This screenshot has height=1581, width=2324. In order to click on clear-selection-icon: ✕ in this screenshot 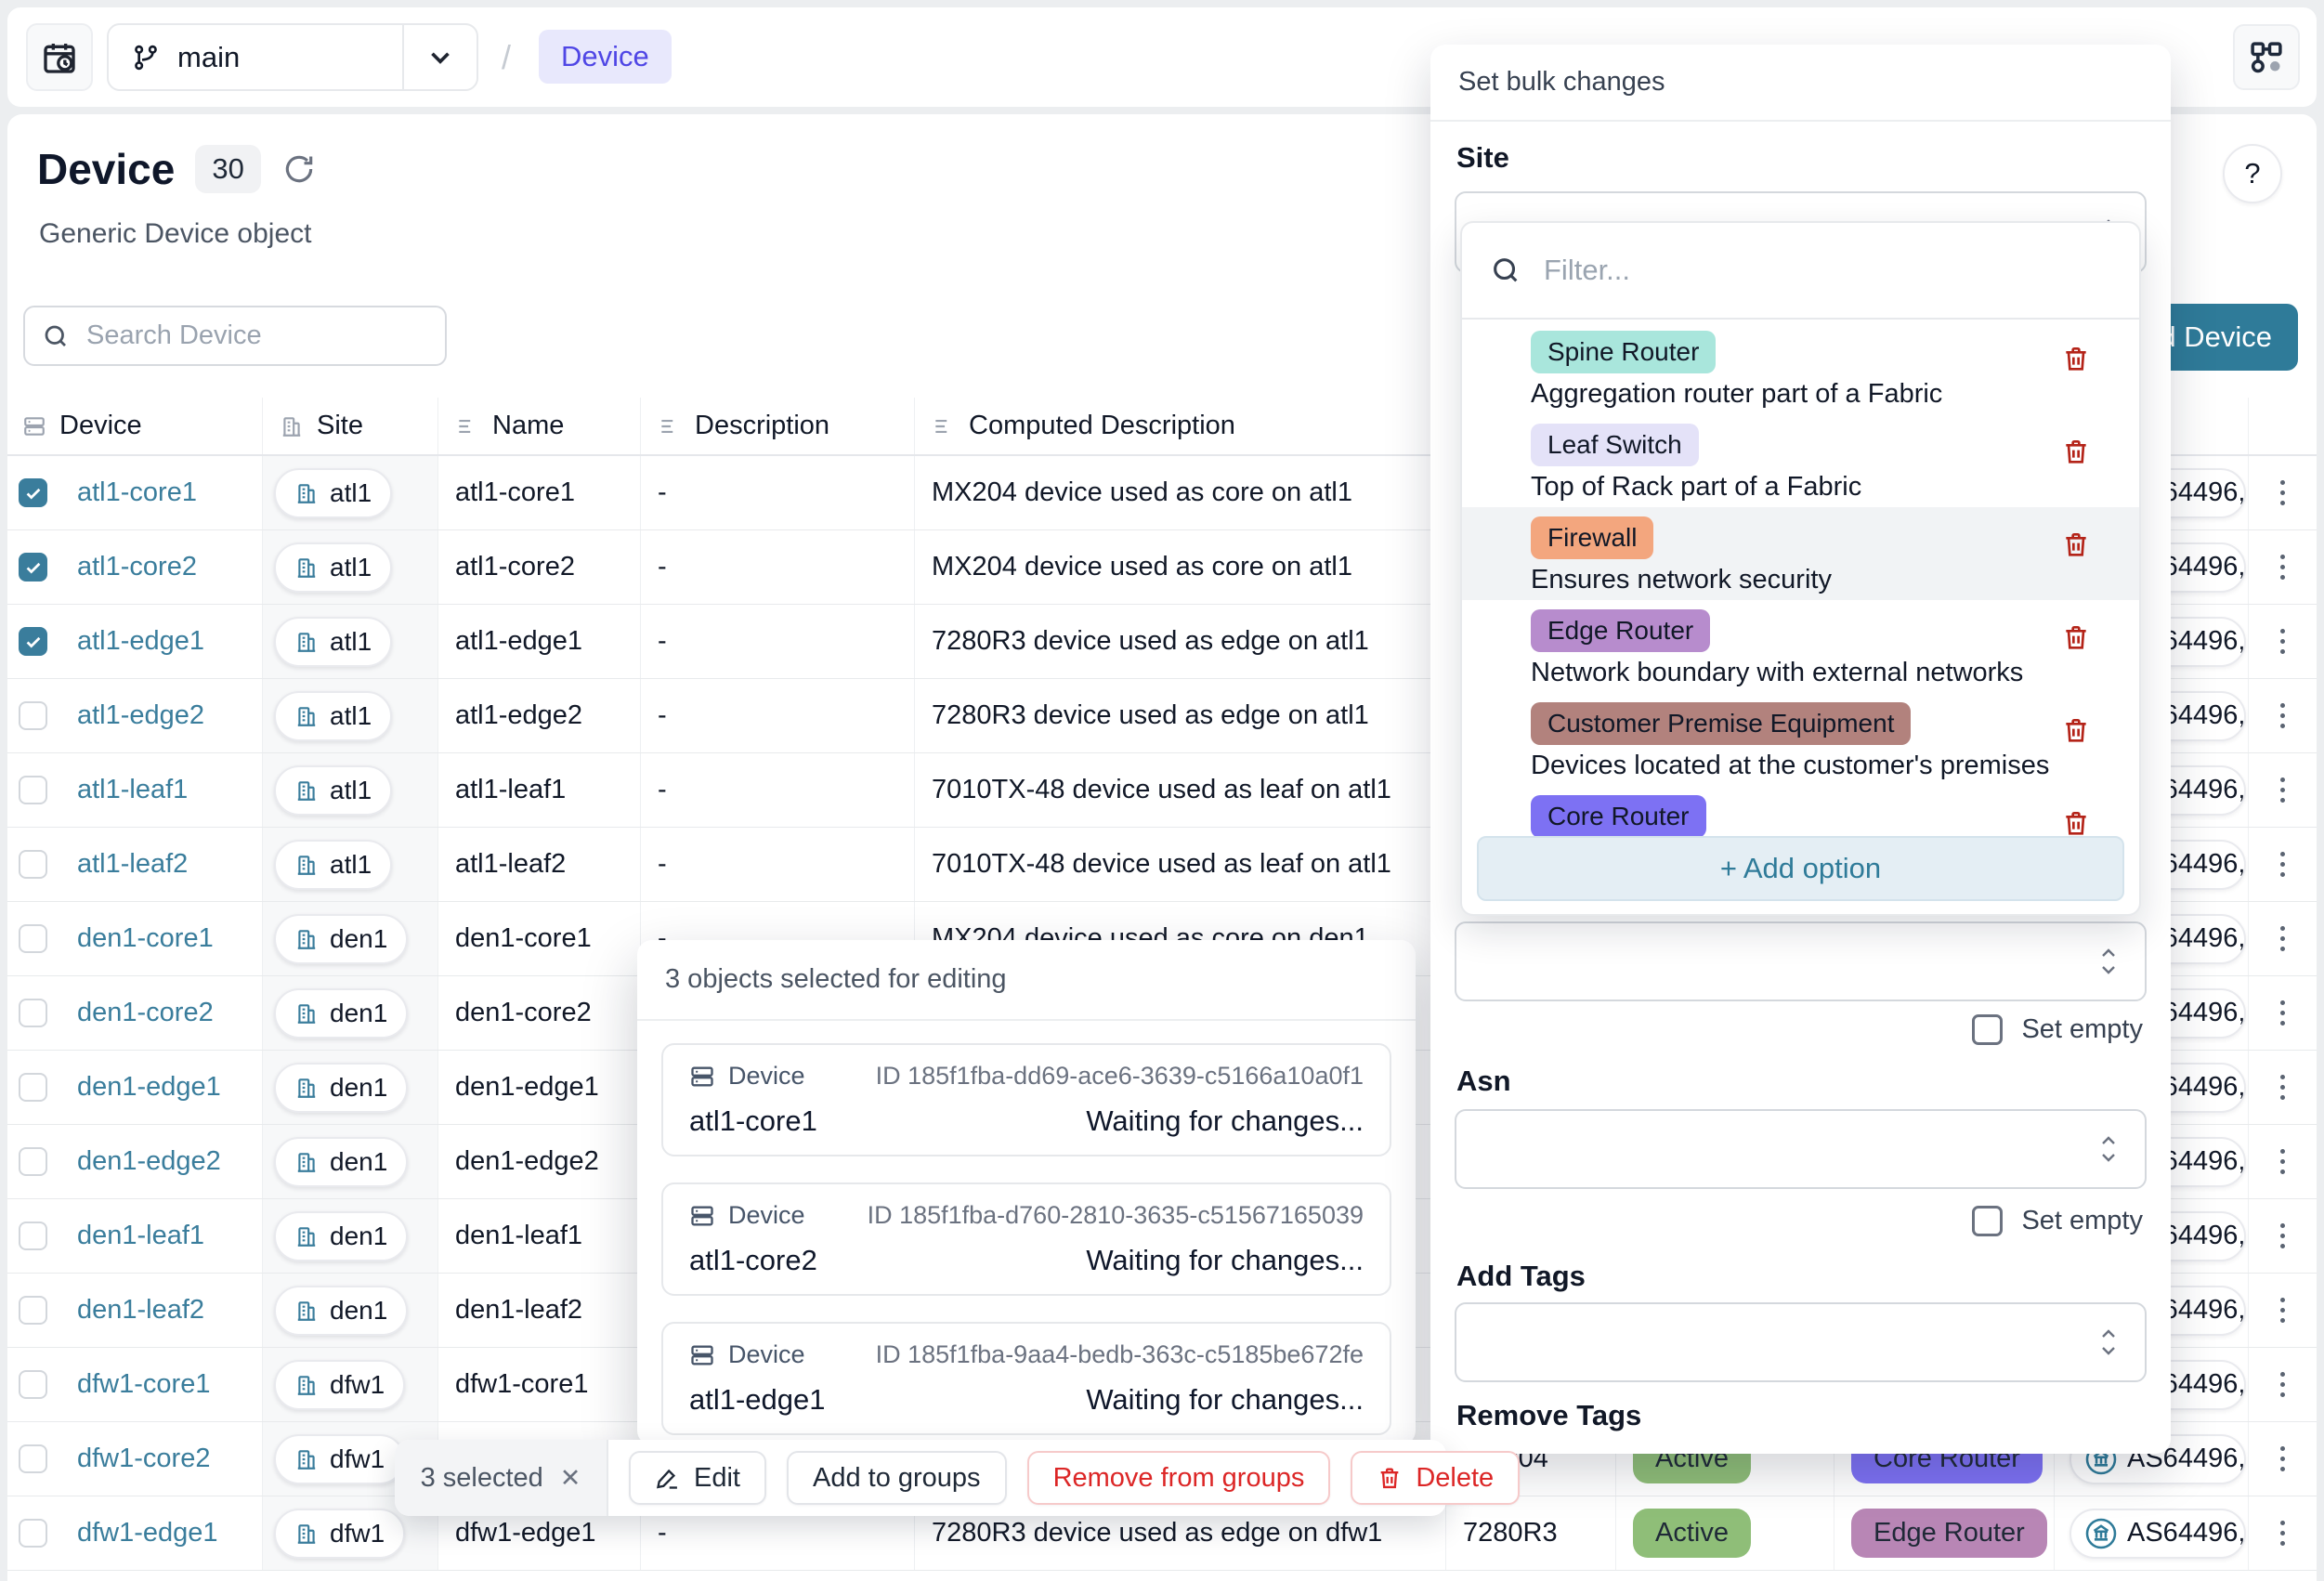, I will do `click(570, 1477)`.